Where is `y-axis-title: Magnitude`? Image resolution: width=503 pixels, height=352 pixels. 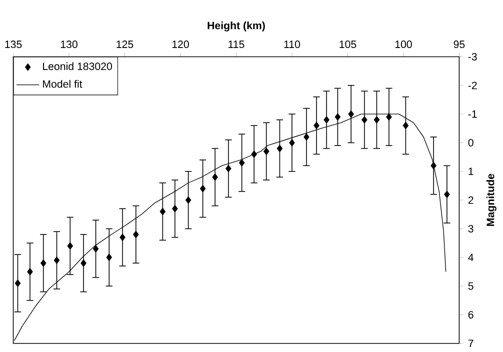 y-axis-title: Magnitude is located at coordinates (491, 200).